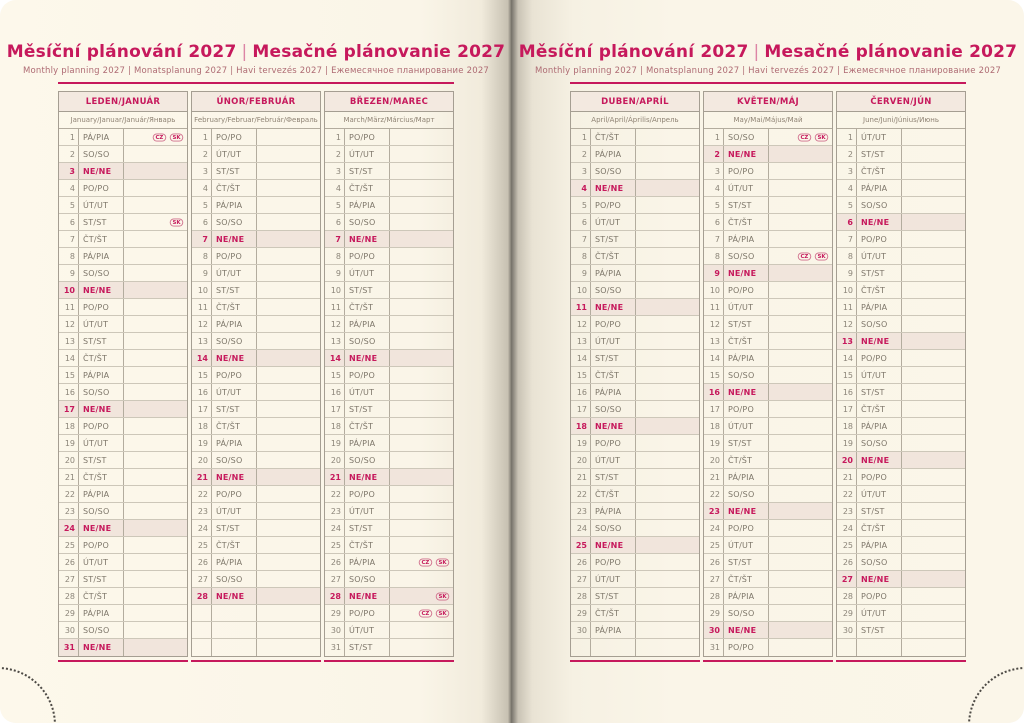 The image size is (1024, 723). Describe the element at coordinates (635, 409) in the screenshot. I see `day-row: 17 SO/SO` at that location.